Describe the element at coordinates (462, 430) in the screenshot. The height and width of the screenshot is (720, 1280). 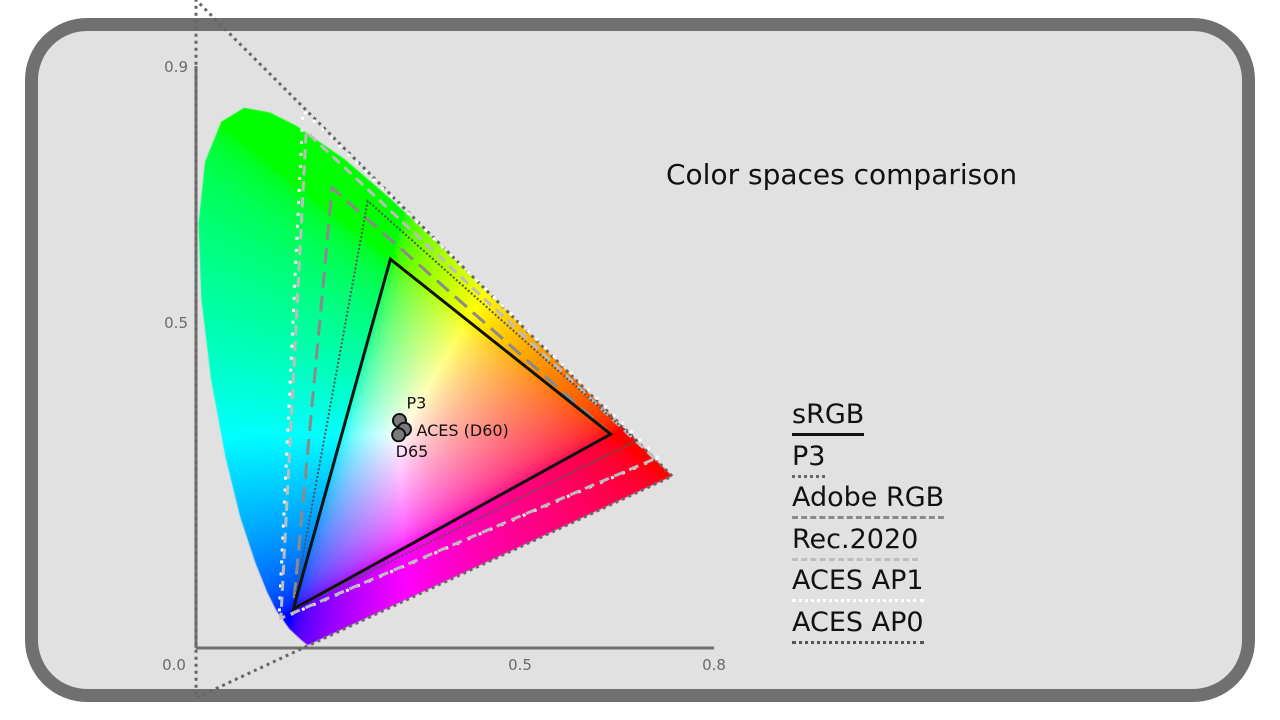
I see `white-point-label: ACES (D60)` at that location.